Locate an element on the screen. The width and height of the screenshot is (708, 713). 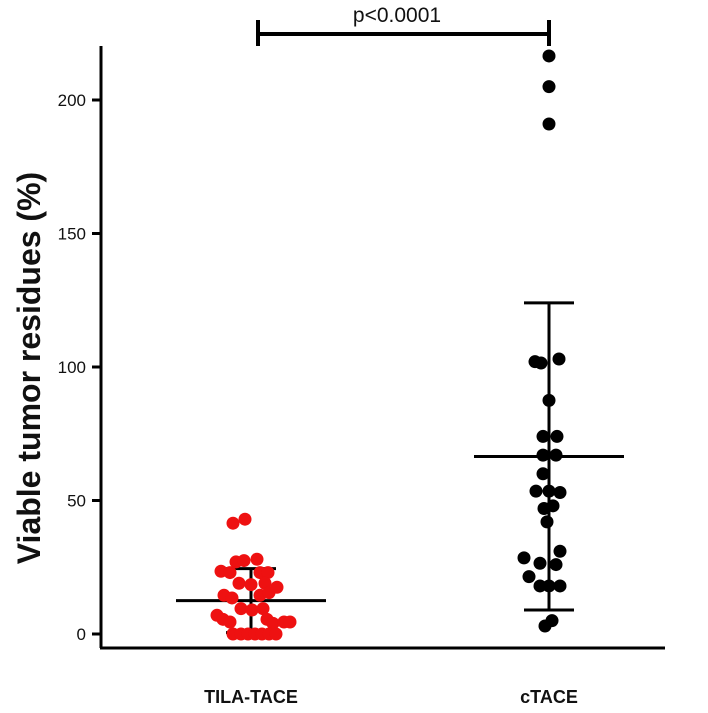
p-value-annotation: p<0.0001 is located at coordinates (397, 15).